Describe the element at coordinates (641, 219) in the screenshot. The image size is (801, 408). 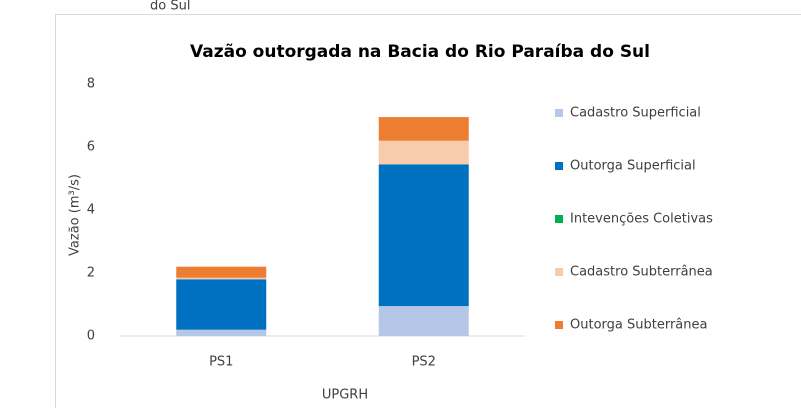
I see `legend-label: Intevenções Coletivas` at that location.